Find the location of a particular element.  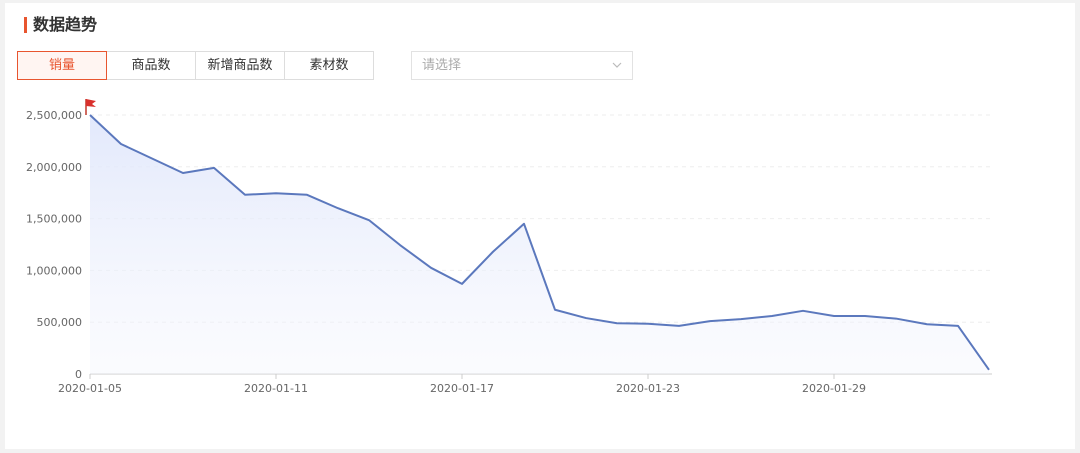

section-title: 数据趋势 is located at coordinates (65, 24).